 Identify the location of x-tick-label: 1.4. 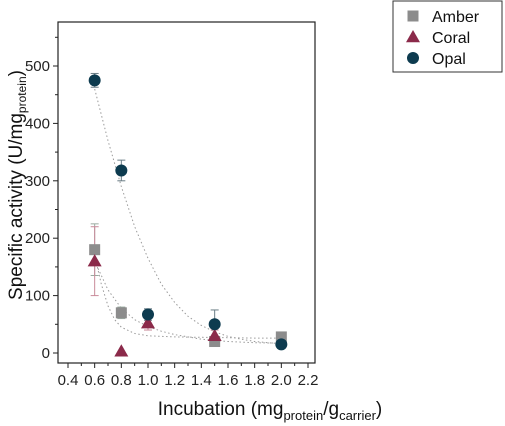
(201, 380).